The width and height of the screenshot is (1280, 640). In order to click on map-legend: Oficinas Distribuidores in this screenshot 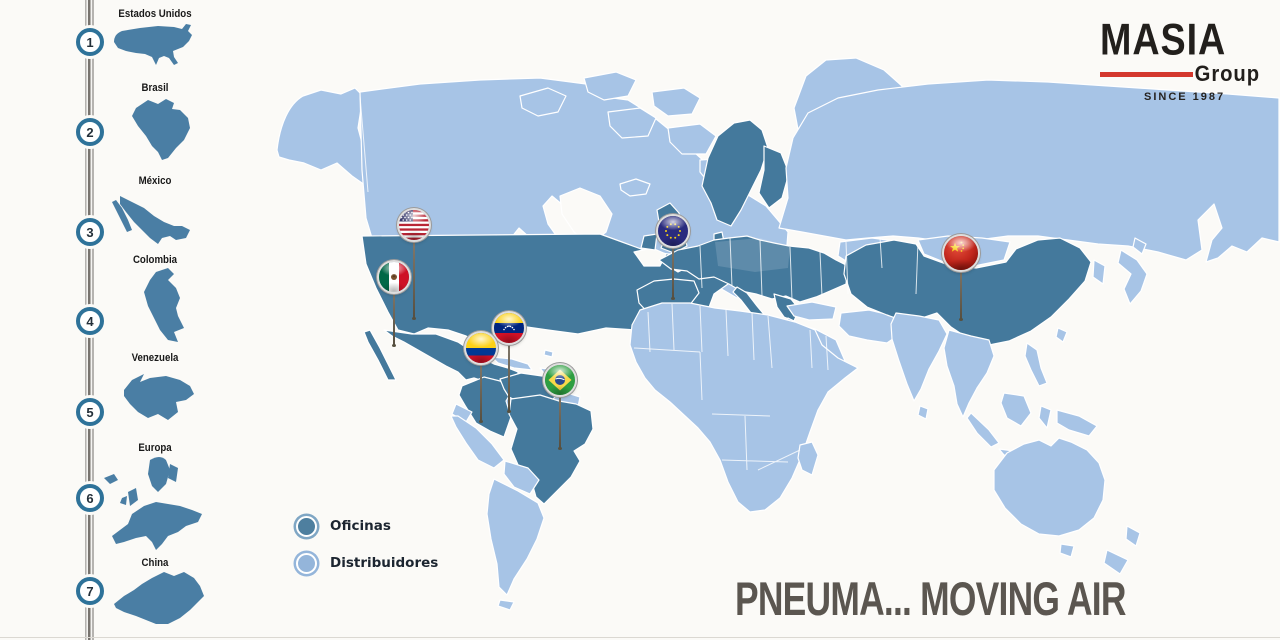, I will do `click(367, 549)`.